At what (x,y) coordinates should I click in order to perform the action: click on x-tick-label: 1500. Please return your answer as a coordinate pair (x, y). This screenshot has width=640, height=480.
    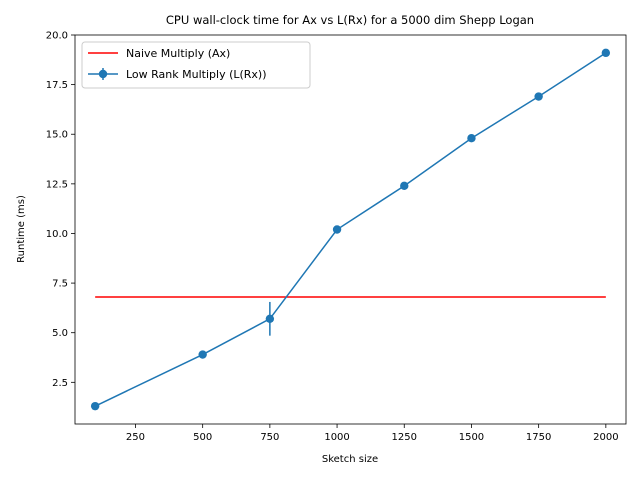
    Looking at the image, I should click on (471, 437).